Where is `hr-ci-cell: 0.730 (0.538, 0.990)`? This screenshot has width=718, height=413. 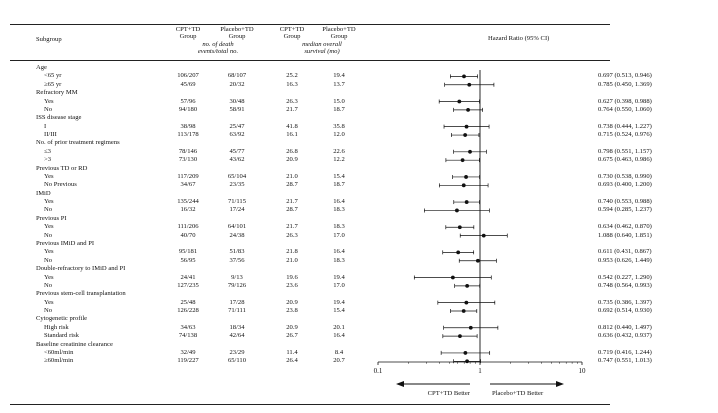
hr-ci-cell: 0.730 (0.538, 0.990) is located at coordinates (625, 176).